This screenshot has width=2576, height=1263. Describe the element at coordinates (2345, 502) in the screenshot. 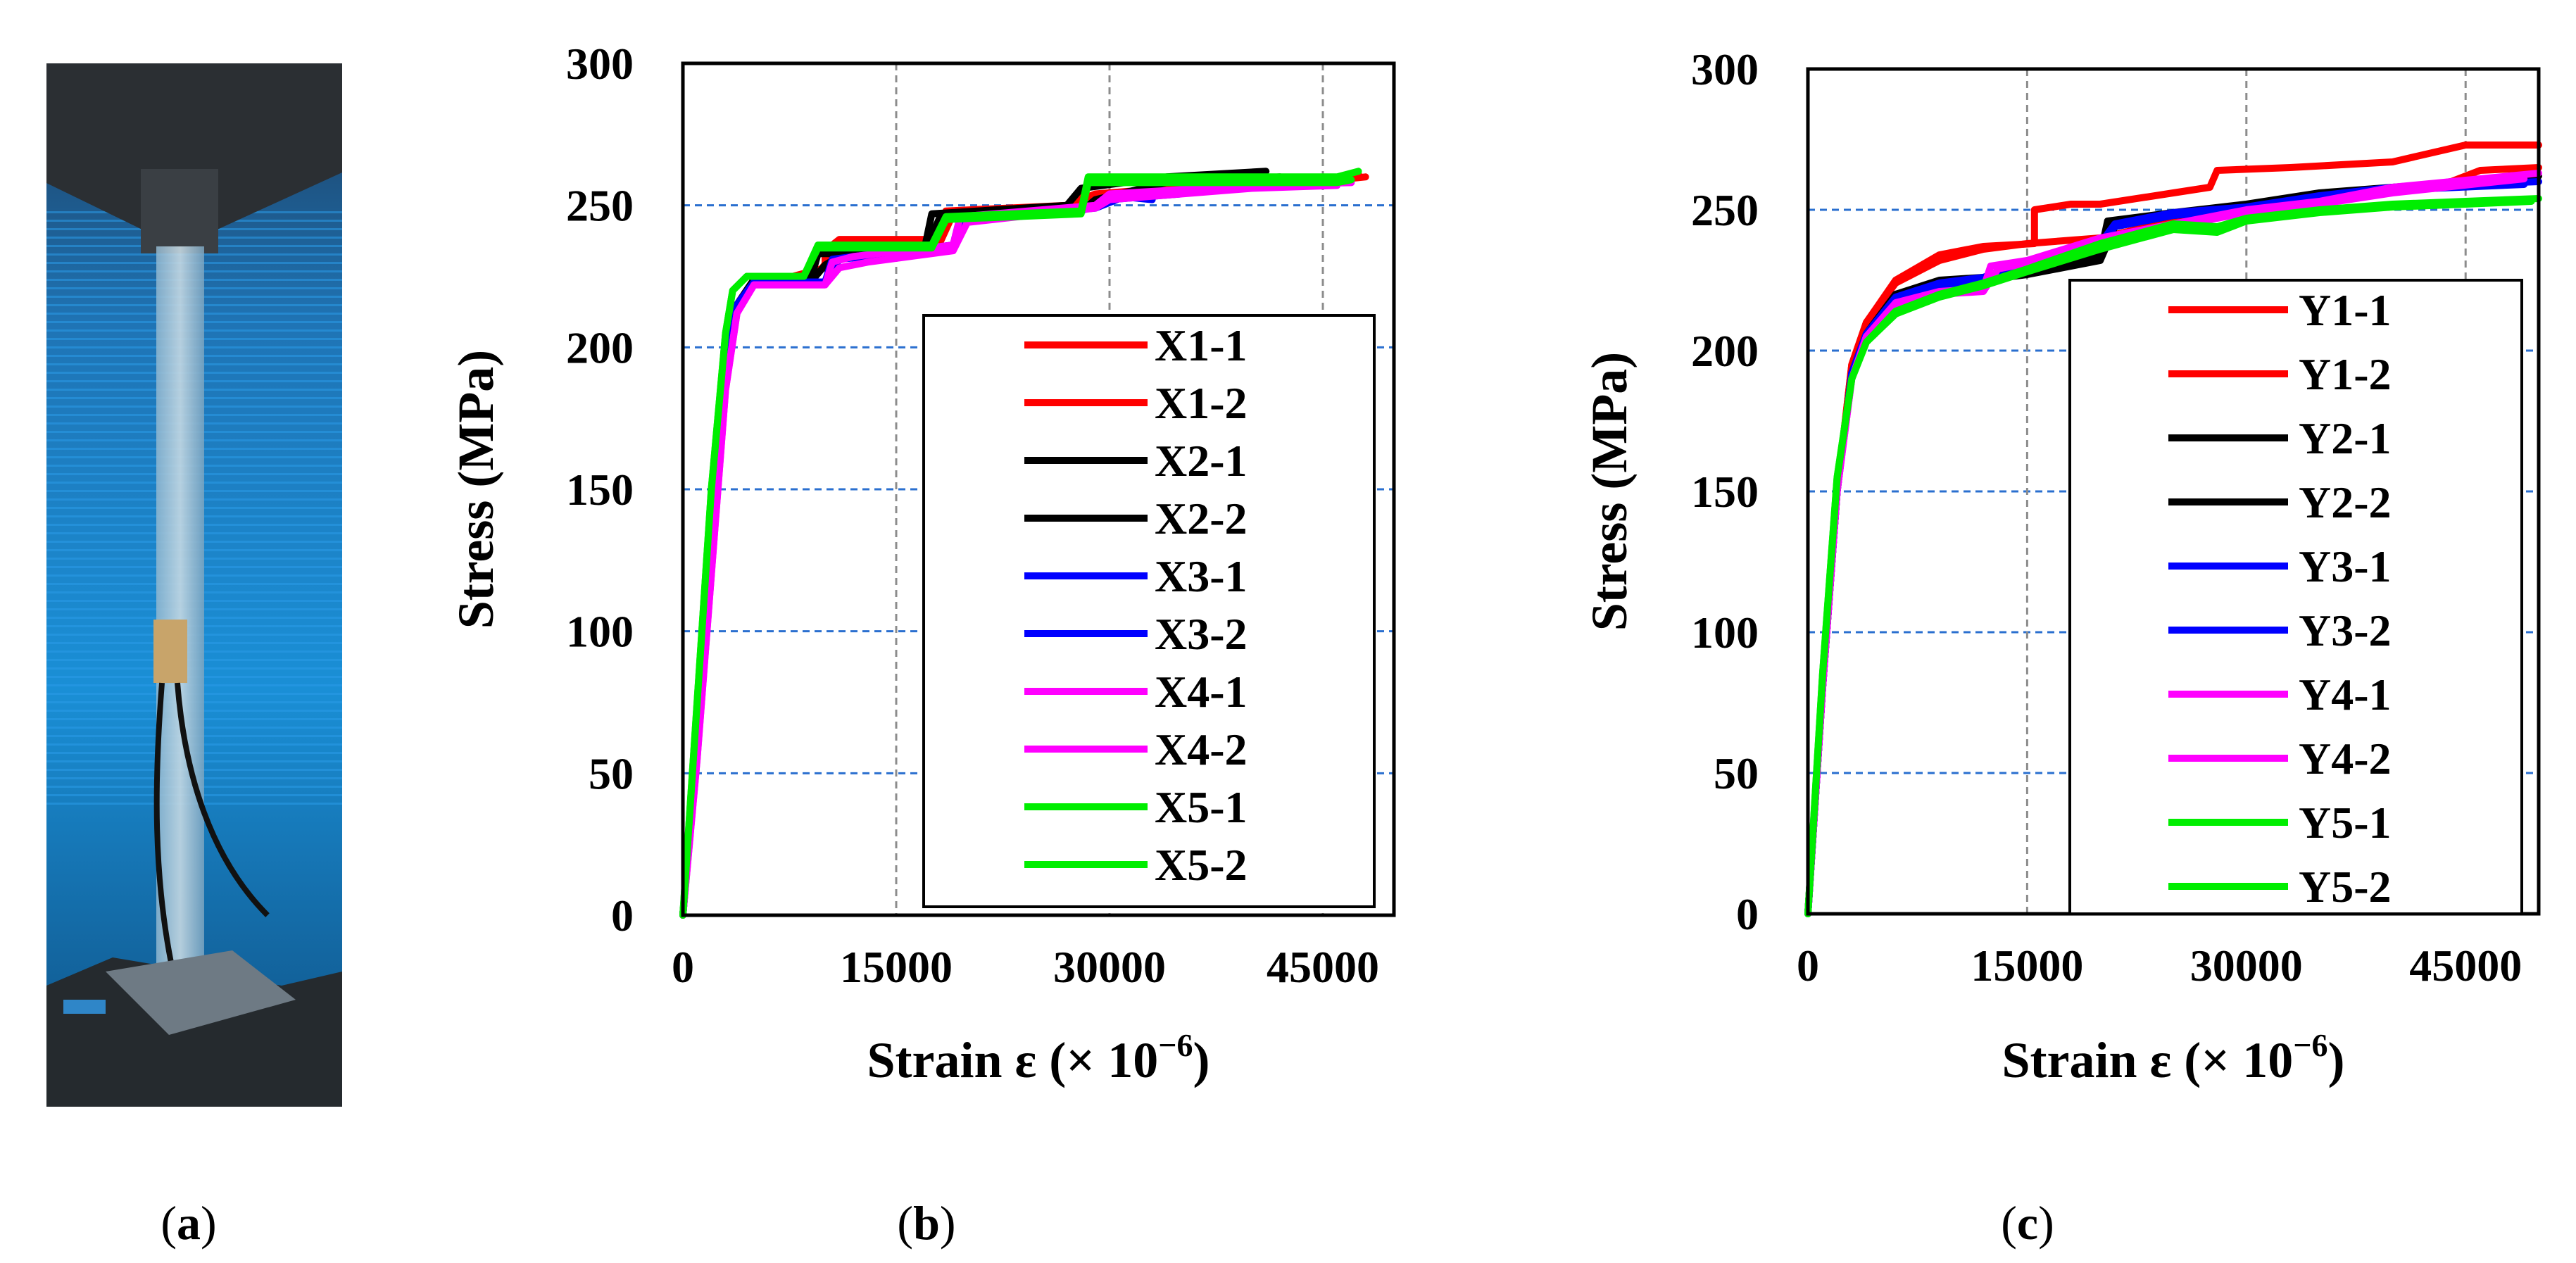

I see `legend-label-Y2-2: Y2-2` at that location.